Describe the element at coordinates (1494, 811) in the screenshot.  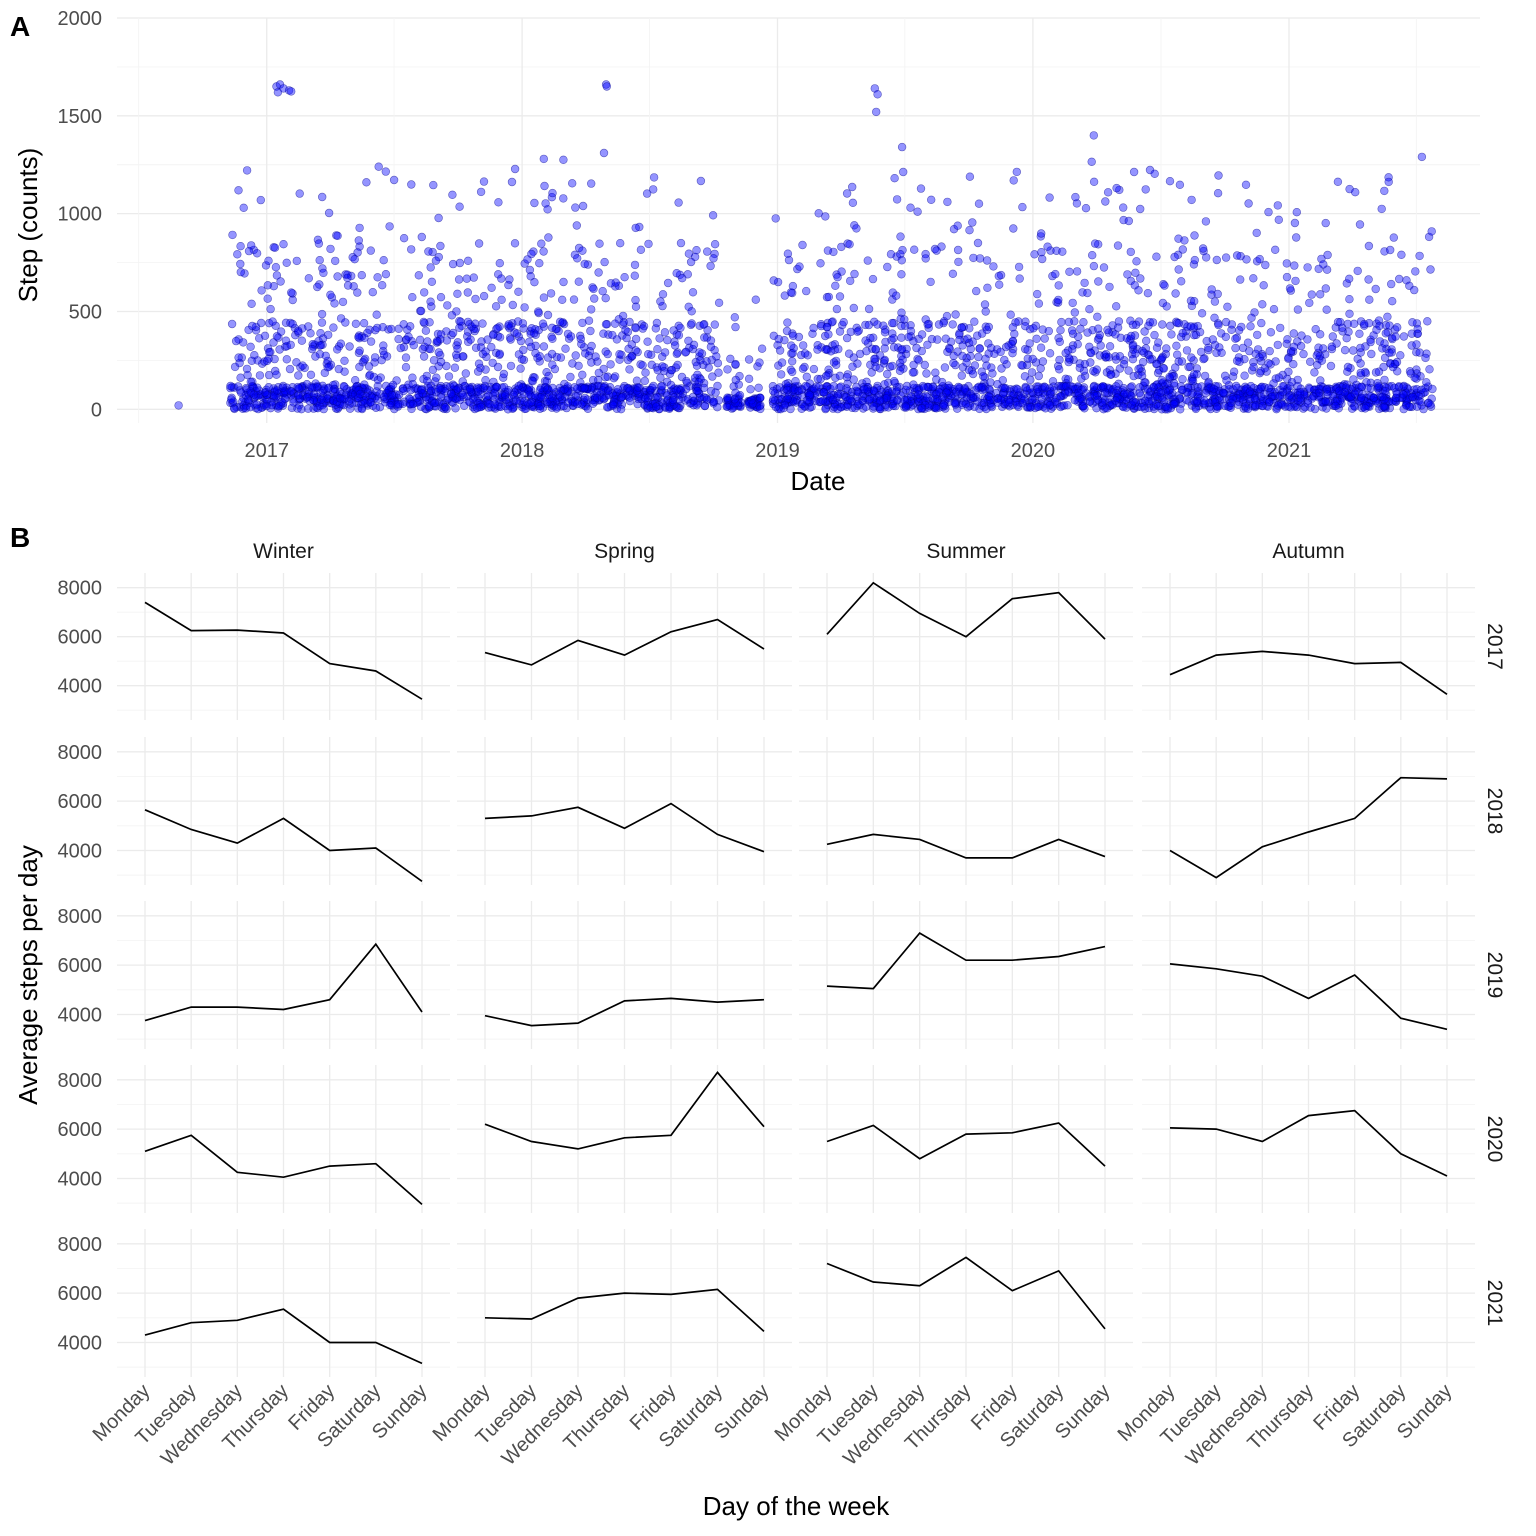
I see `b-strip-year: 2018` at that location.